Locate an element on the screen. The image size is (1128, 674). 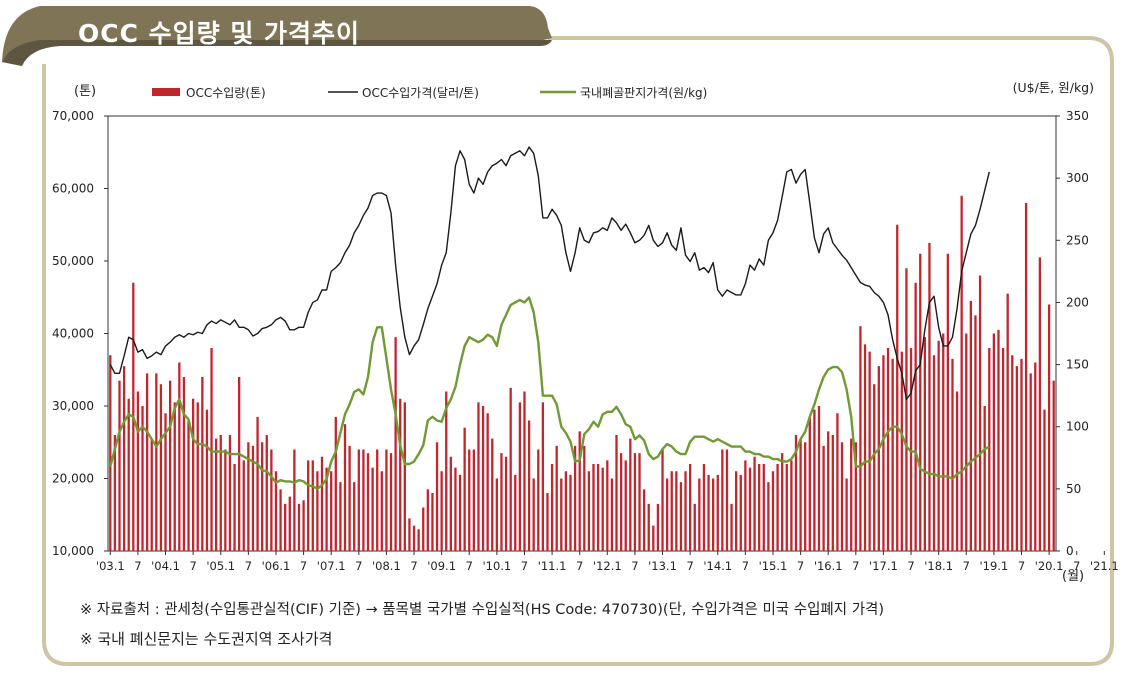
left-tick-label: 10,000 is located at coordinates (73, 551).